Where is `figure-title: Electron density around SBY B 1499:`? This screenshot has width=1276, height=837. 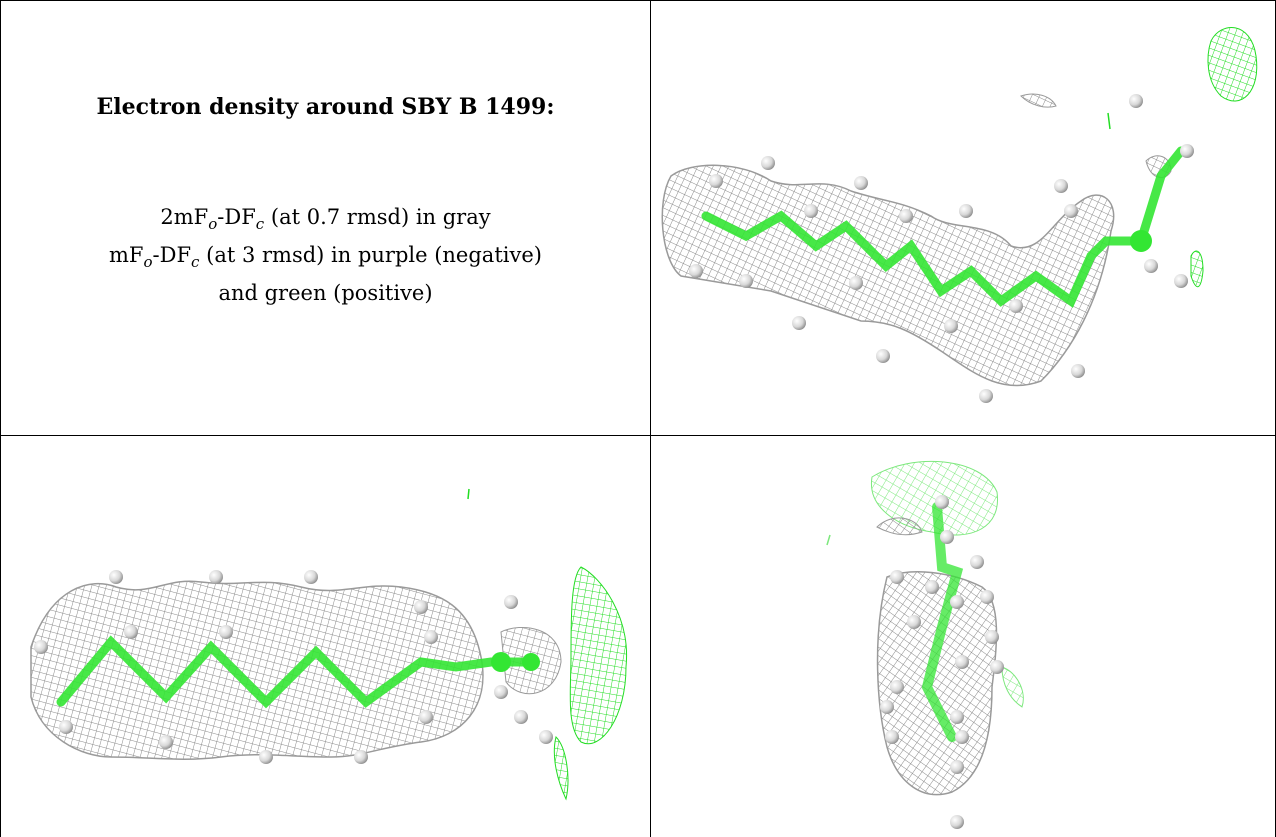 figure-title: Electron density around SBY B 1499: is located at coordinates (325, 107).